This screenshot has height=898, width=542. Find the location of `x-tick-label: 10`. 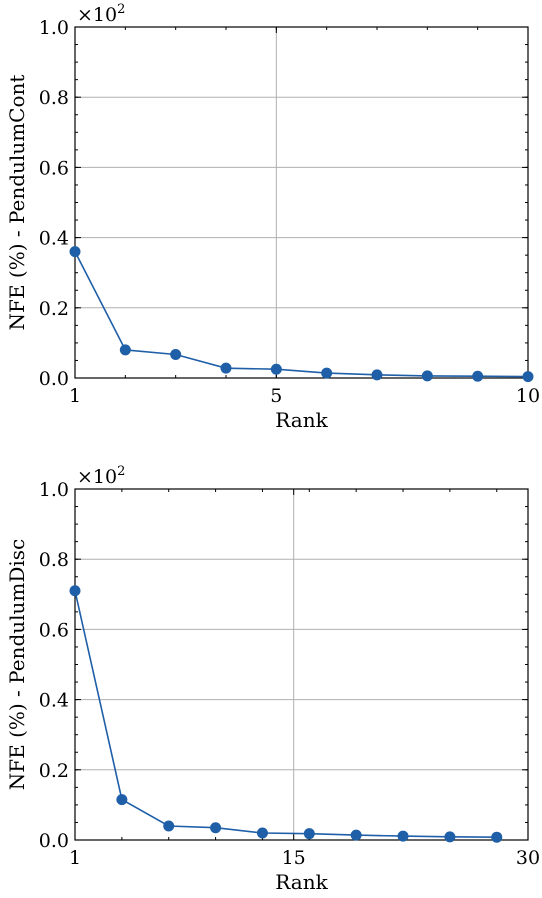

x-tick-label: 10 is located at coordinates (528, 396).